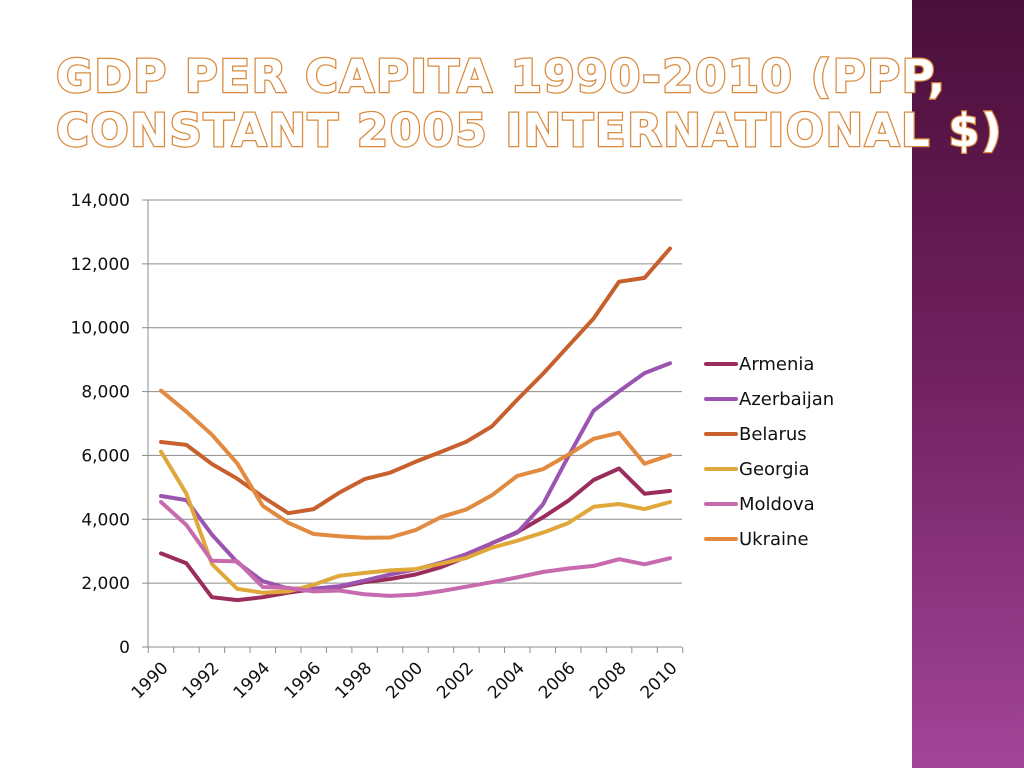 The image size is (1024, 768). I want to click on y-tick-label-2000: 2,000, so click(105, 584).